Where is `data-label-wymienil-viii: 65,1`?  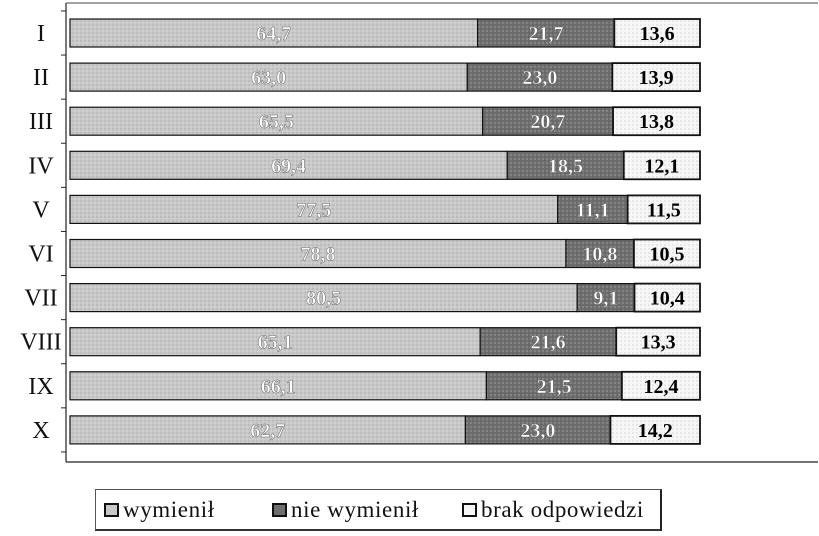
data-label-wymienil-viii: 65,1 is located at coordinates (275, 343).